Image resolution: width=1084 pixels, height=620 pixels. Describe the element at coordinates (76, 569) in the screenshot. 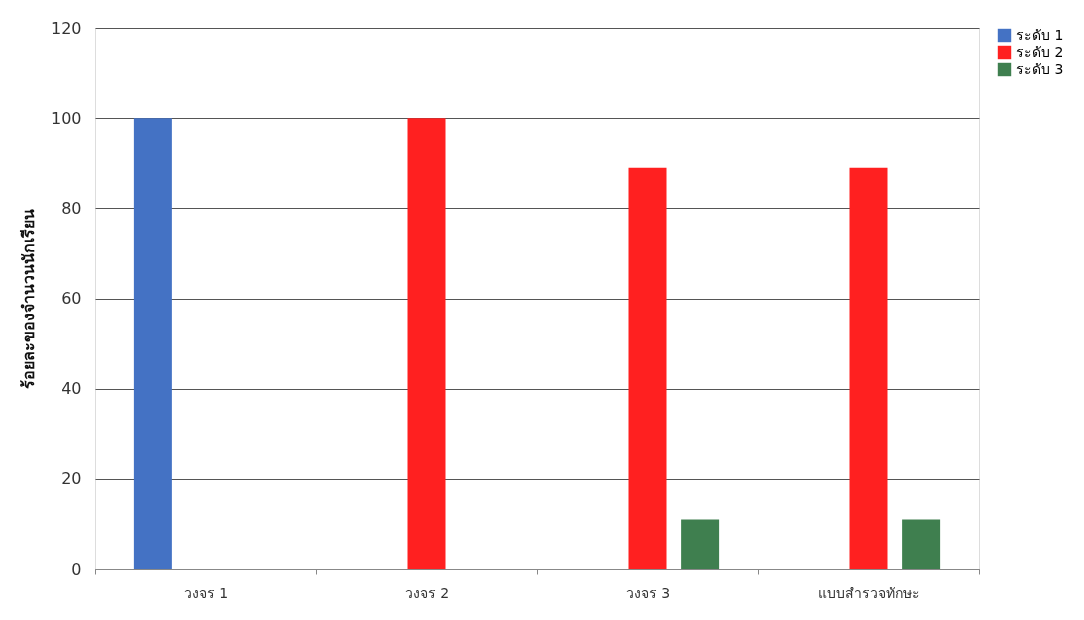

I see `y-tick-label: 0` at that location.